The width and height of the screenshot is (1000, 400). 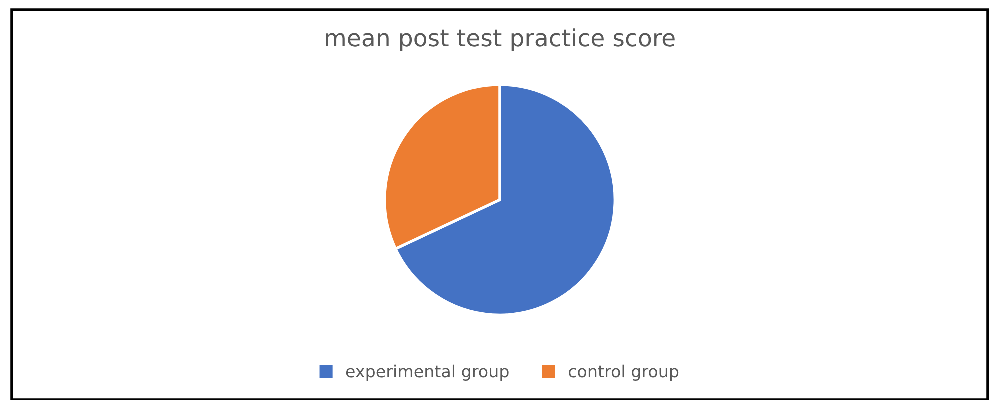 I want to click on chart-title: mean post test practice score, so click(x=500, y=40).